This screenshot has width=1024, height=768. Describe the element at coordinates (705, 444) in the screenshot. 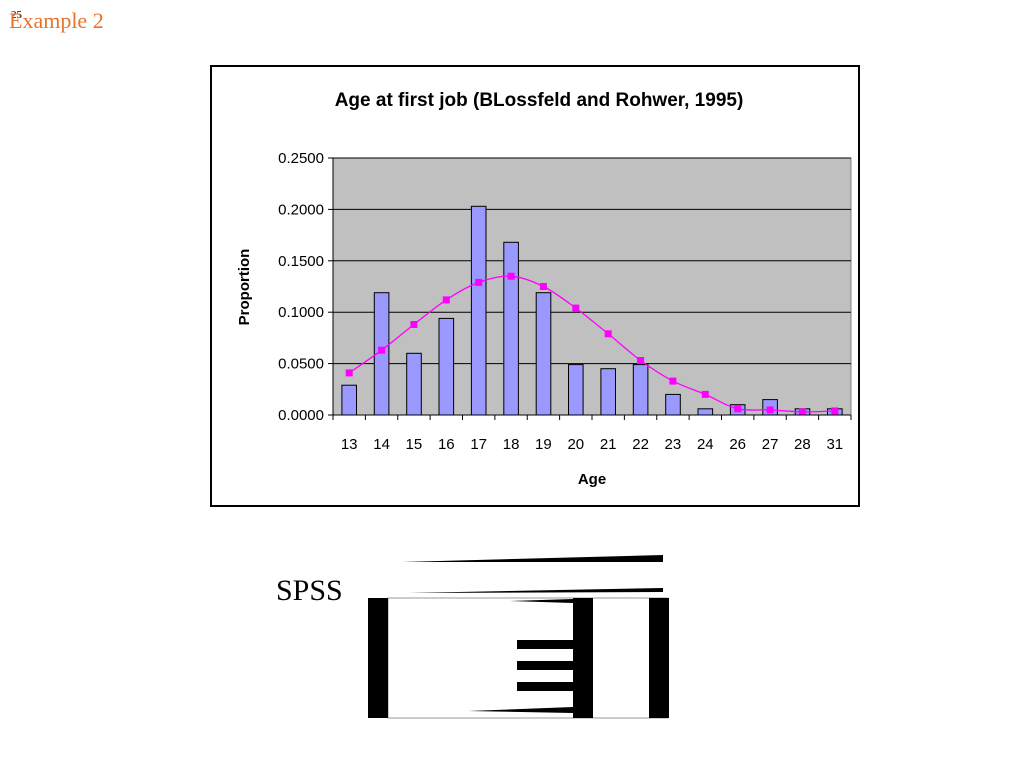

I see `x-tick-label: 24` at that location.